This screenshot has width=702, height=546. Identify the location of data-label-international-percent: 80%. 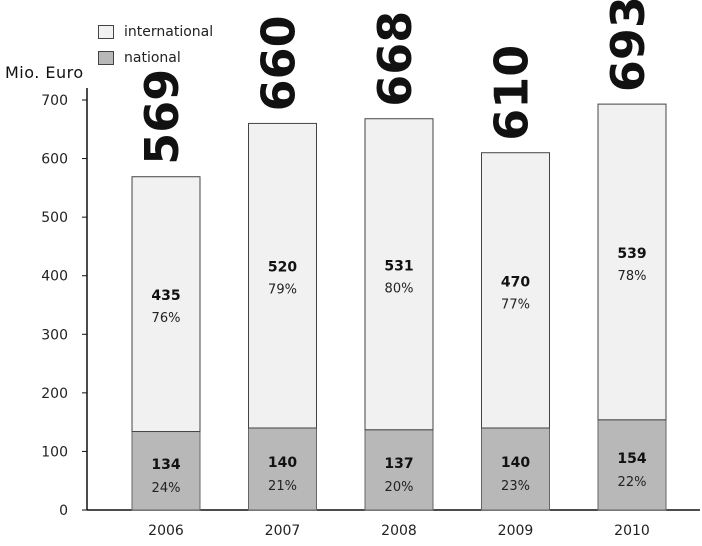
(399, 288).